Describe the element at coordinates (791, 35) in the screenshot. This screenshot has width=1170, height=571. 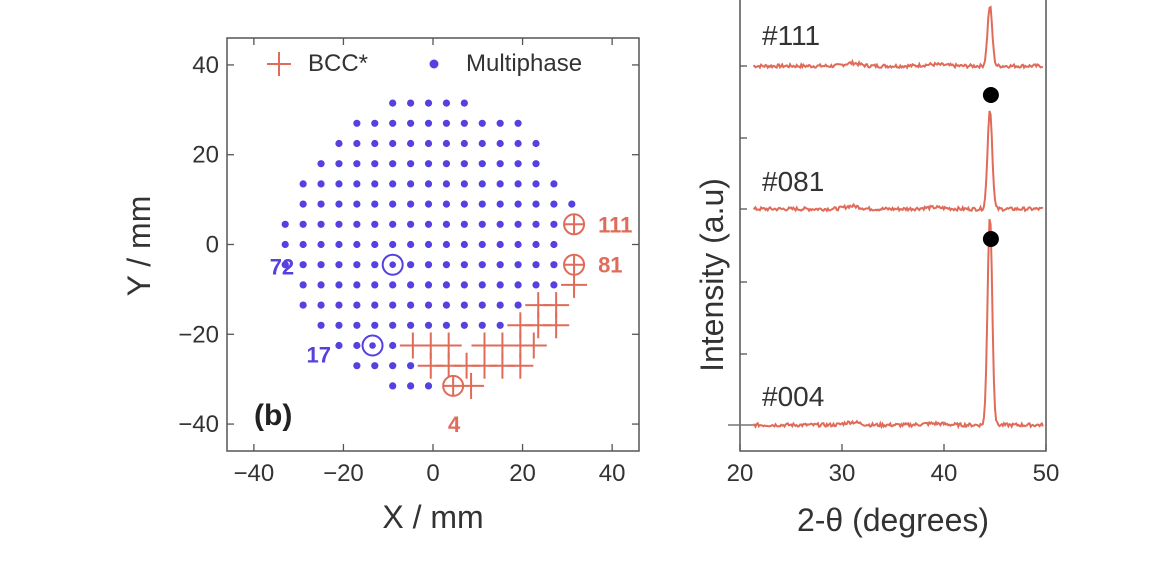
I see `trace-label-111: #111` at that location.